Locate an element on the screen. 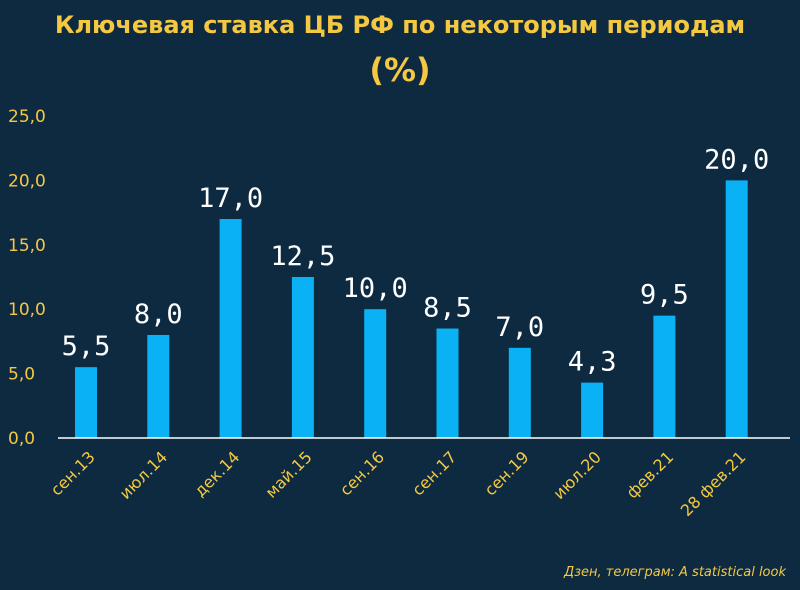 This screenshot has height=590, width=800. data-label: 8,0 is located at coordinates (158, 314).